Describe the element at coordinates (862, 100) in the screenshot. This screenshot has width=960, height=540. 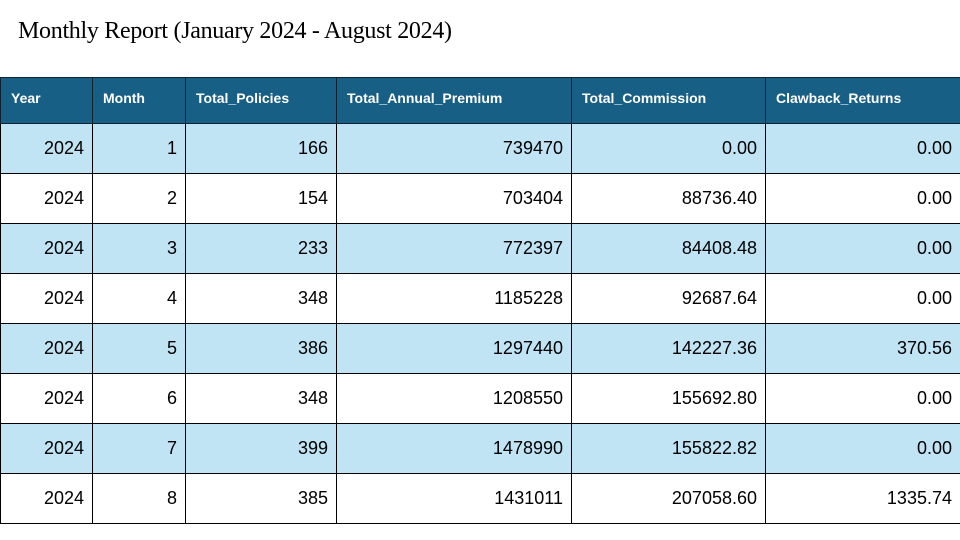
I see `column-header-clawback-returns: Clawback_Returns` at that location.